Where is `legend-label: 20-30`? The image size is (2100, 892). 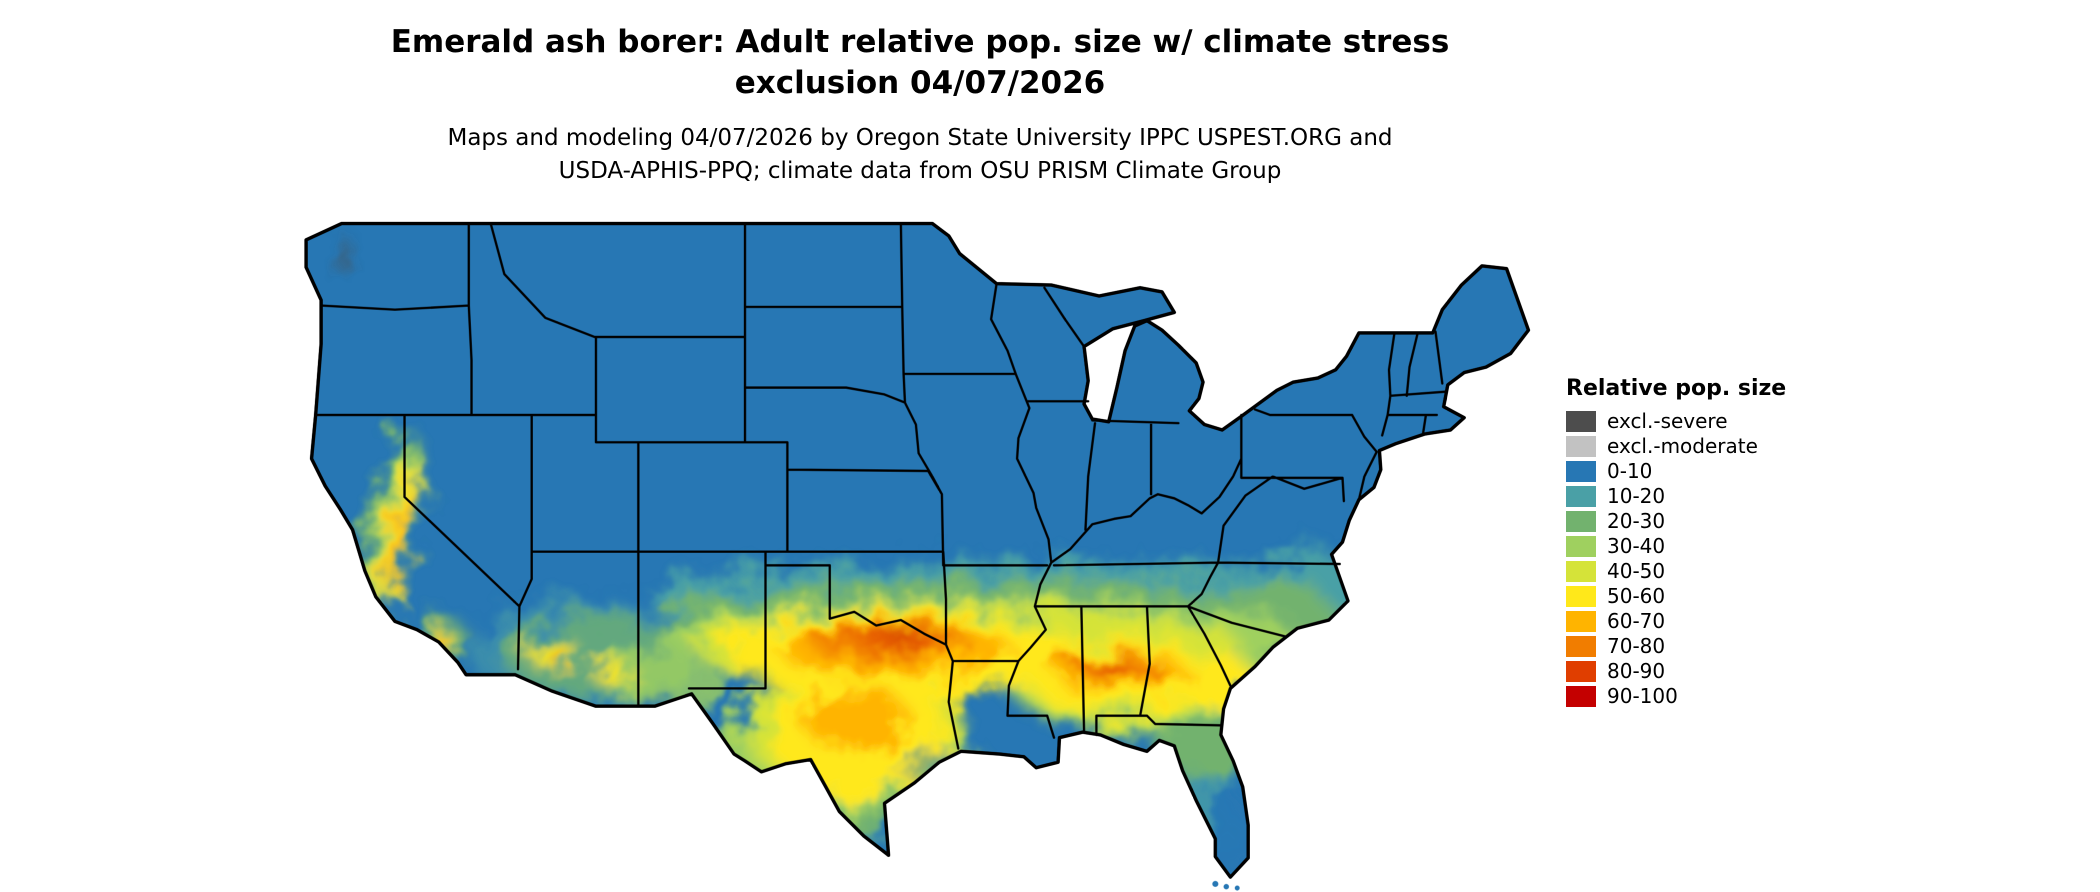
legend-label: 20-30 is located at coordinates (1636, 521).